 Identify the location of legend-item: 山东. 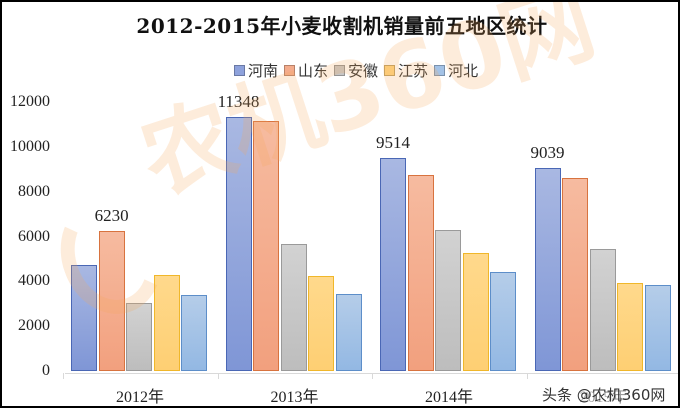
(306, 70).